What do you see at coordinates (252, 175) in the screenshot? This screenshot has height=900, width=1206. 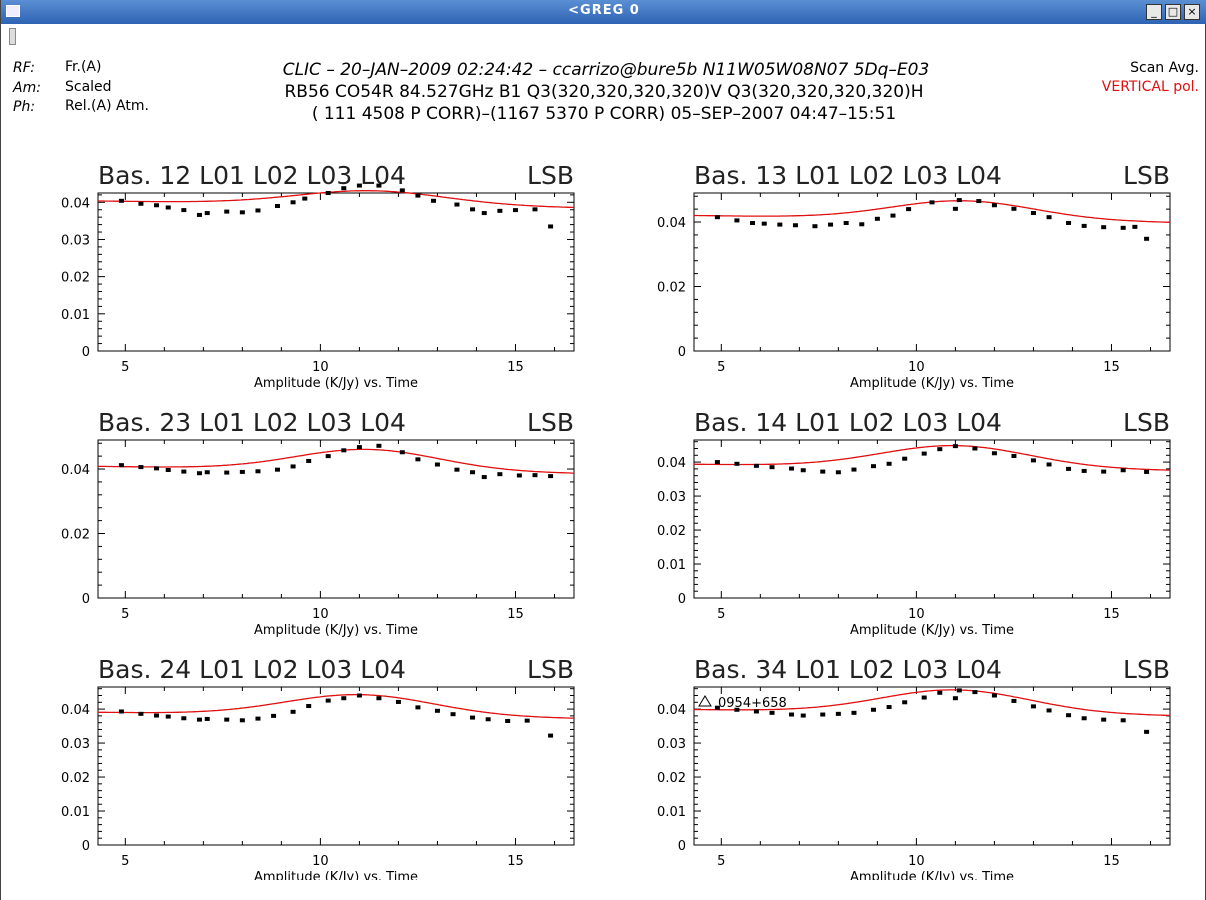 I see `plot-title: Bas. 12 L01 L02 L03 L04` at bounding box center [252, 175].